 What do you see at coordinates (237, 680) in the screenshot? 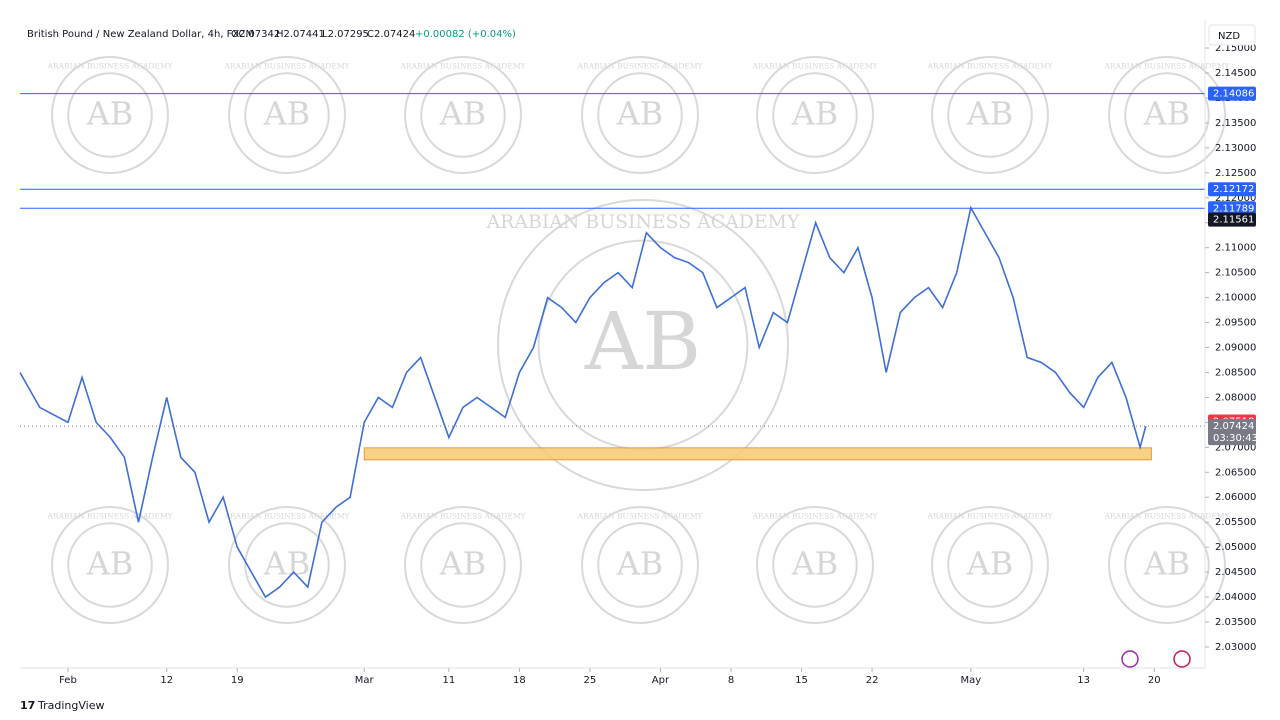
I see `x-tick-label: 19` at bounding box center [237, 680].